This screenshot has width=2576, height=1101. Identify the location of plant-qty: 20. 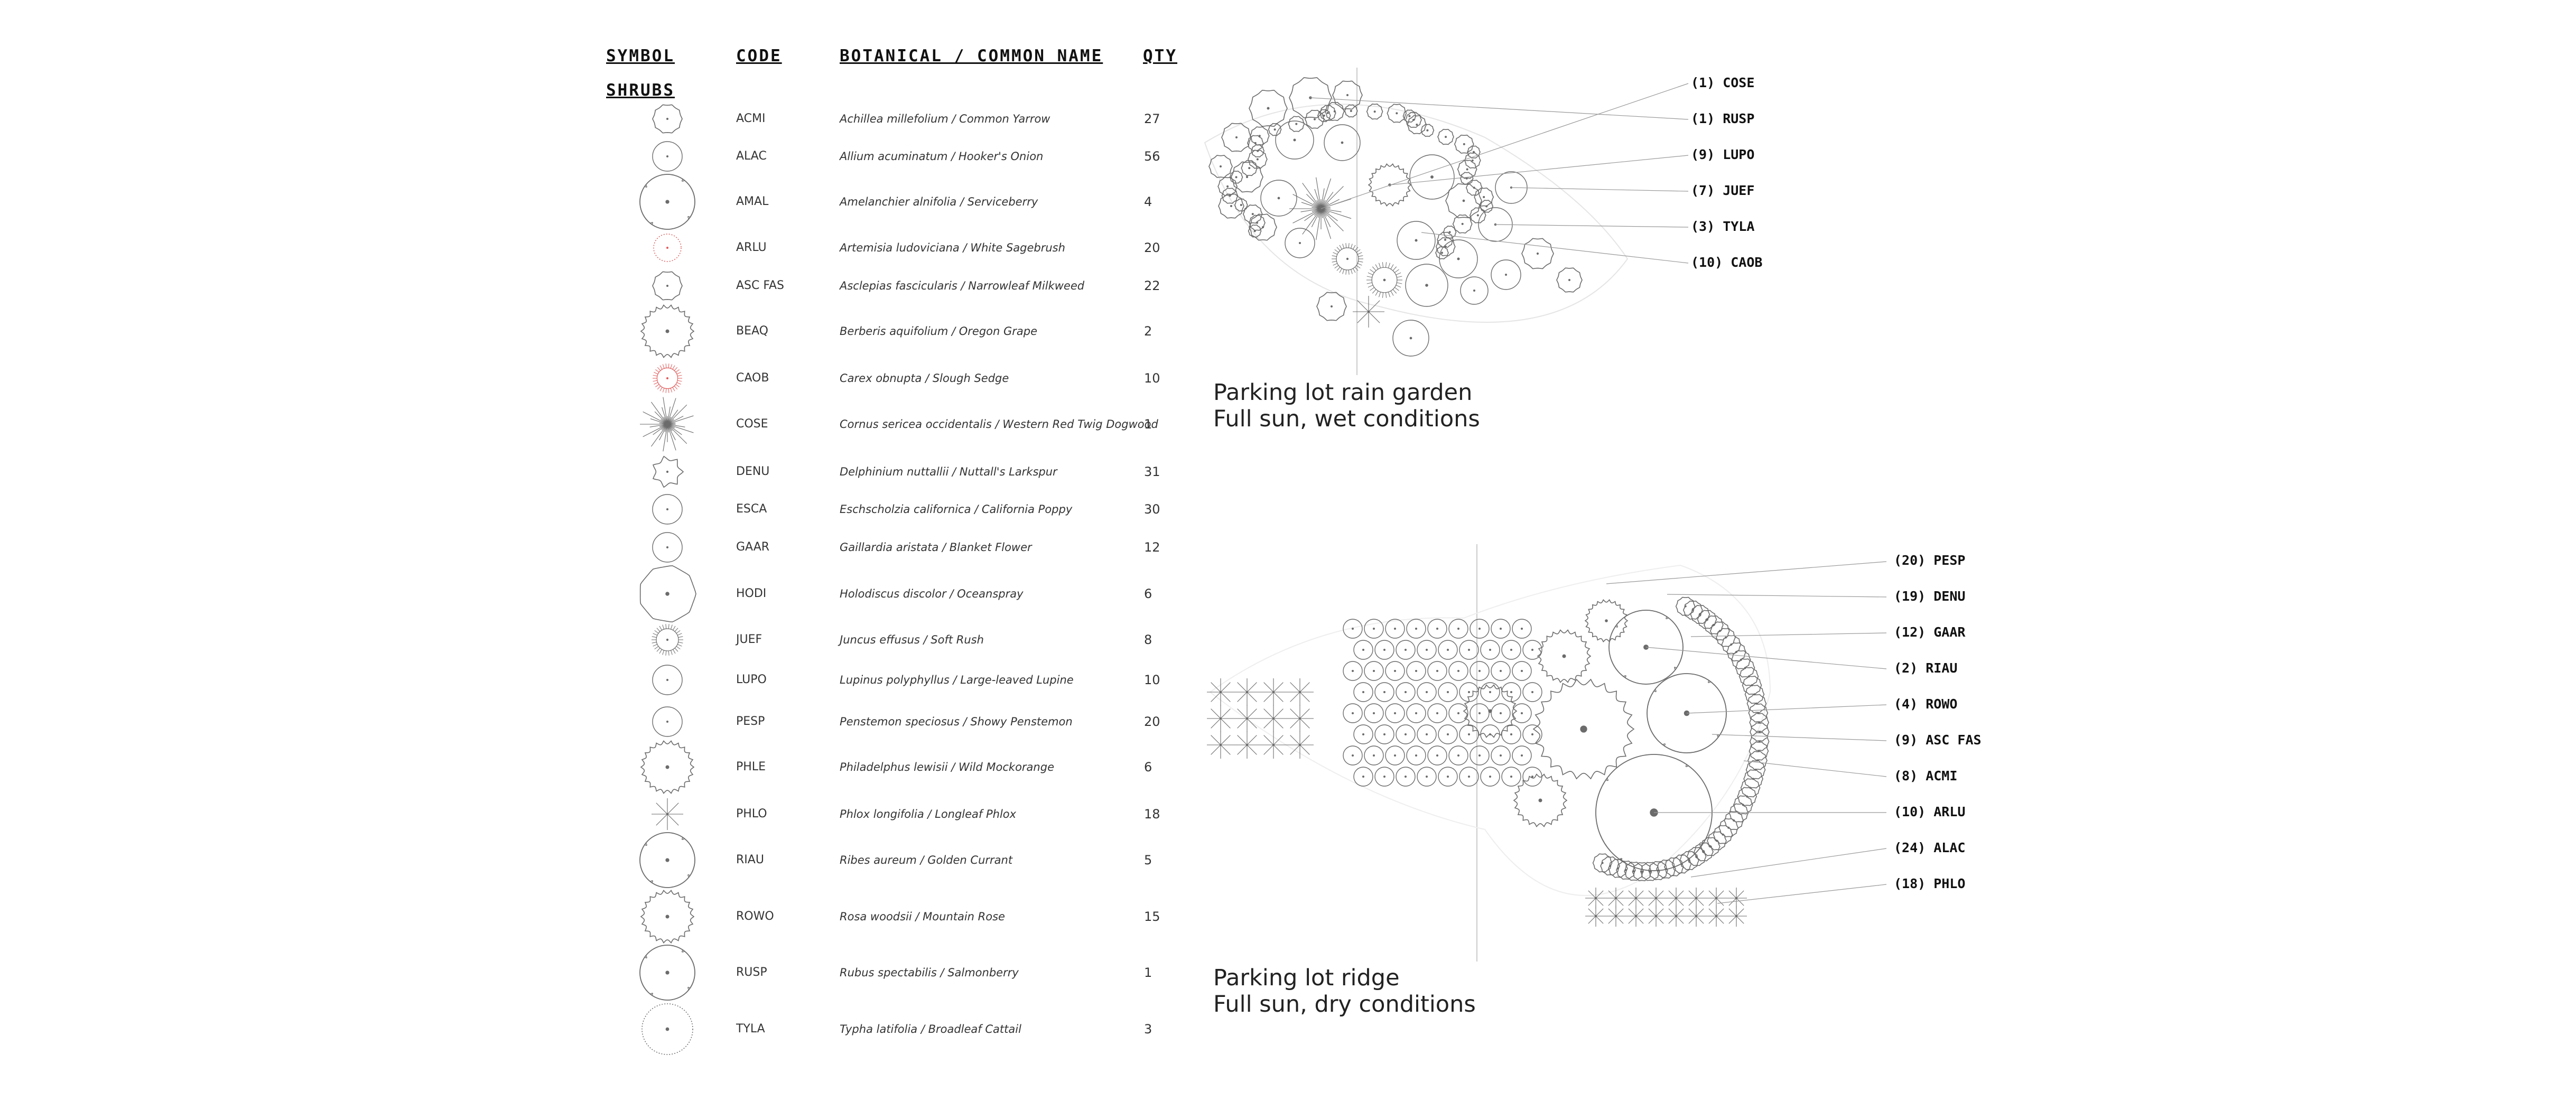
(1152, 247).